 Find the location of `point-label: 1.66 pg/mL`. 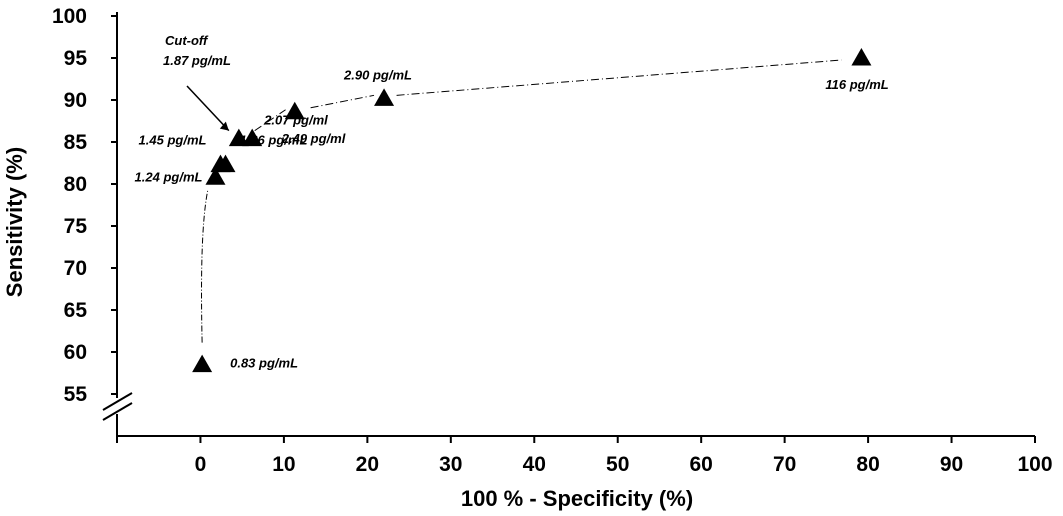

point-label: 1.66 pg/mL is located at coordinates (273, 140).